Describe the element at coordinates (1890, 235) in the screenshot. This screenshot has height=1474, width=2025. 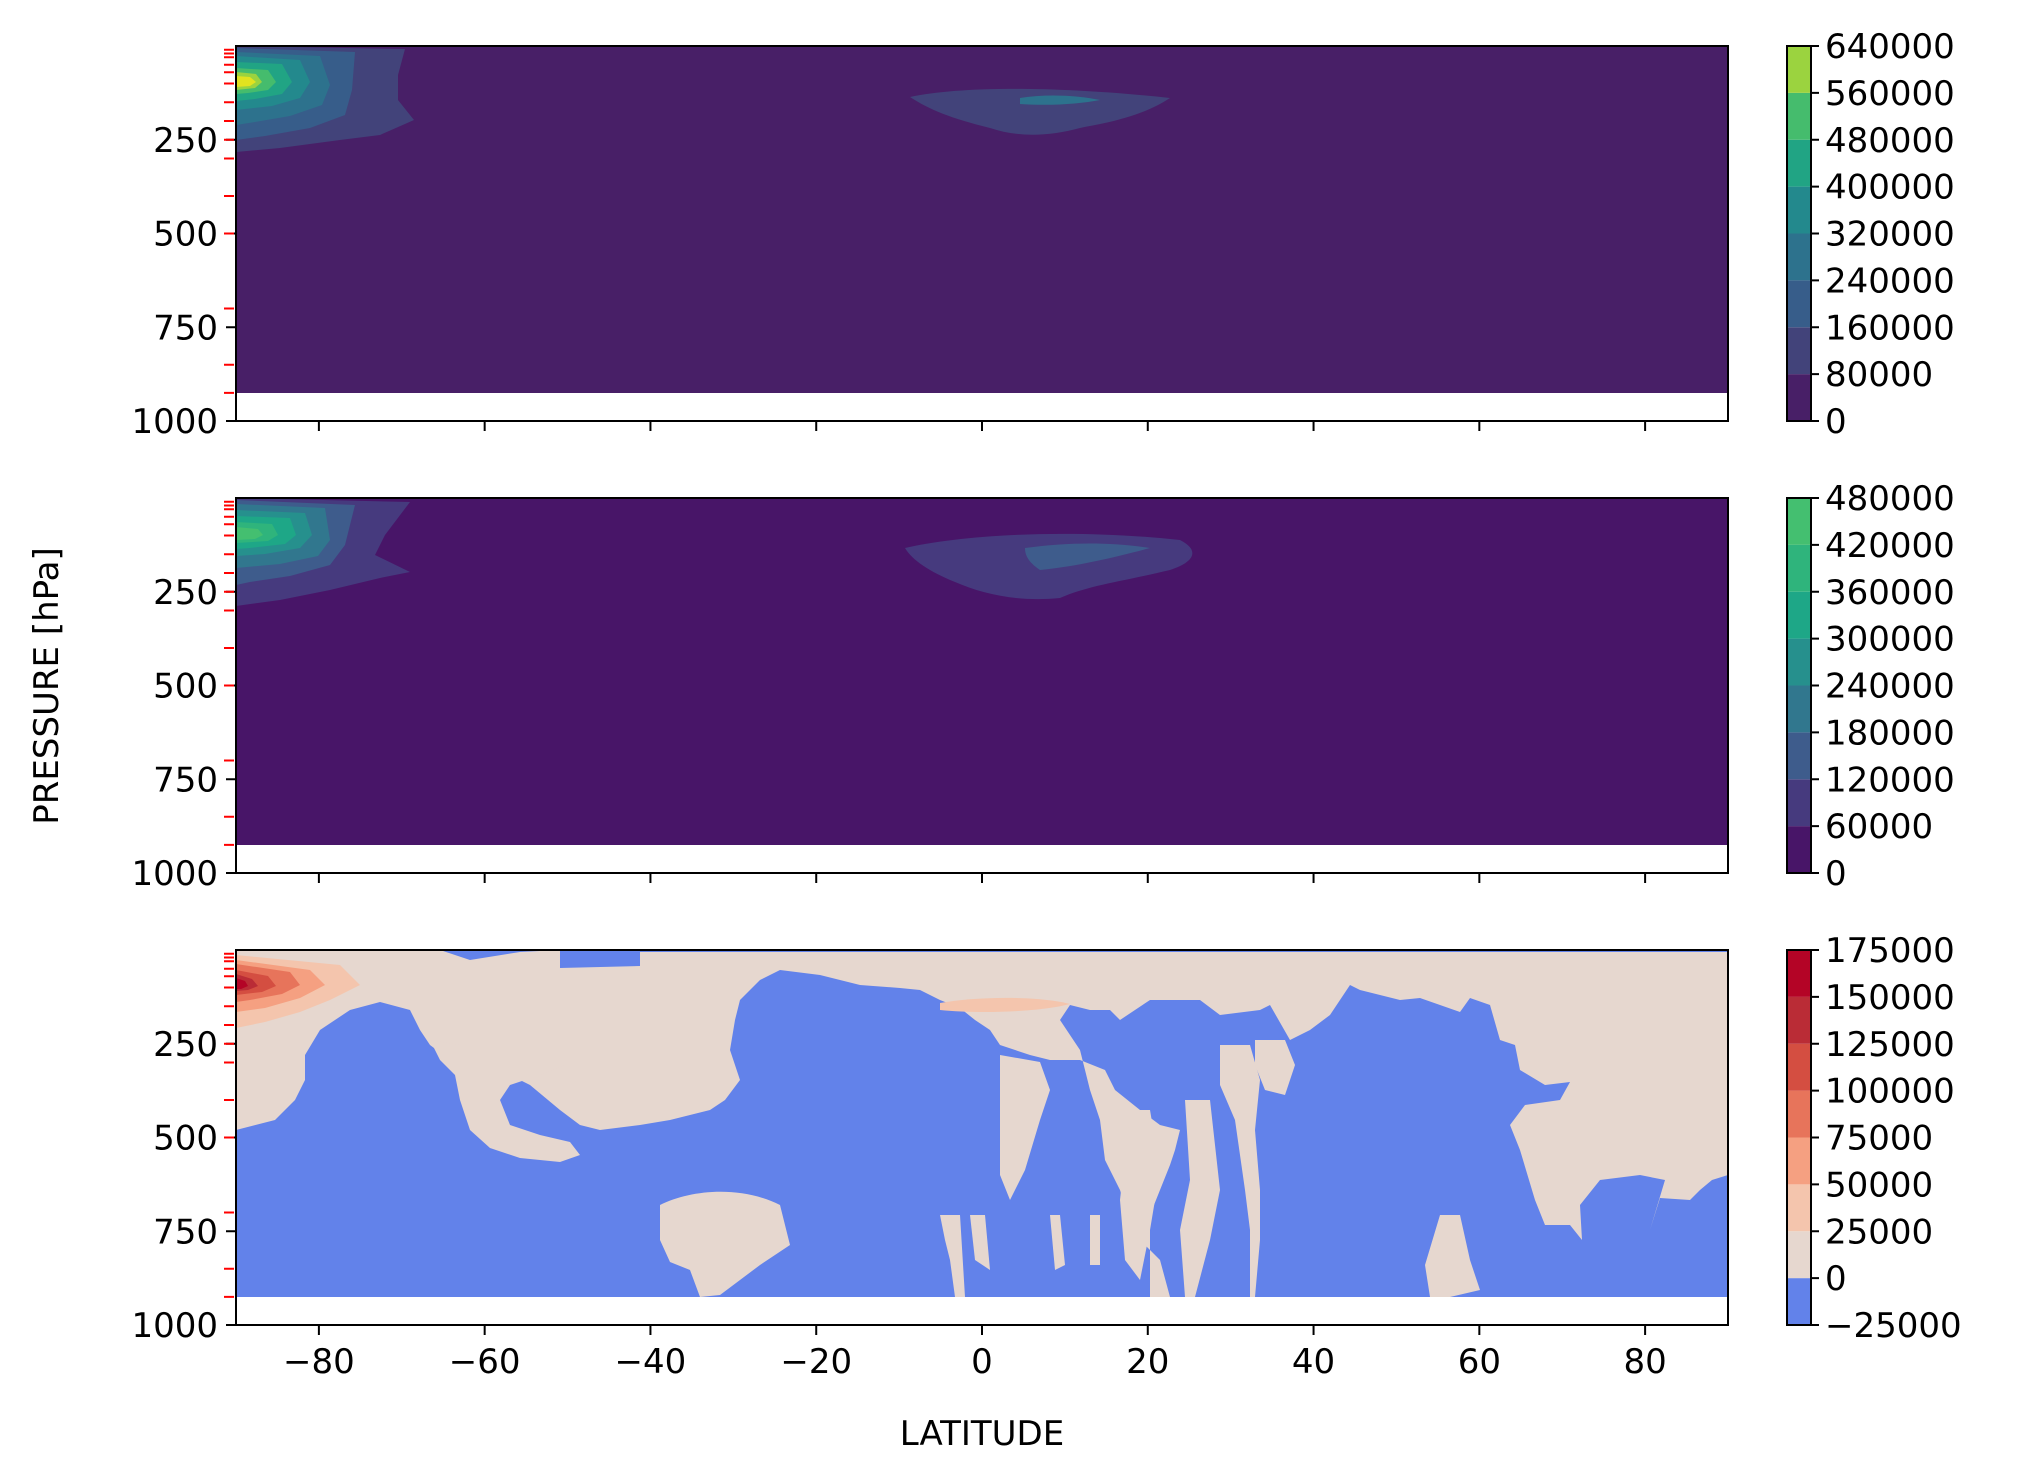
I see `colorbar-tick-label: 320000` at that location.